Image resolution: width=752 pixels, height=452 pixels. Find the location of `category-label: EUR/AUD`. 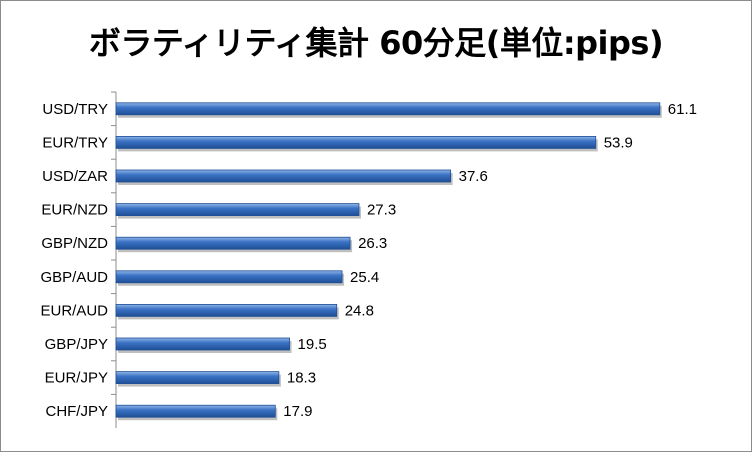

category-label: EUR/AUD is located at coordinates (74, 310).